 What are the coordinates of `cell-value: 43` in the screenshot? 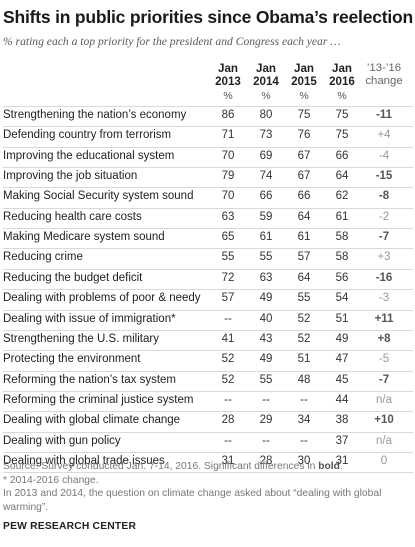 It's located at (266, 338).